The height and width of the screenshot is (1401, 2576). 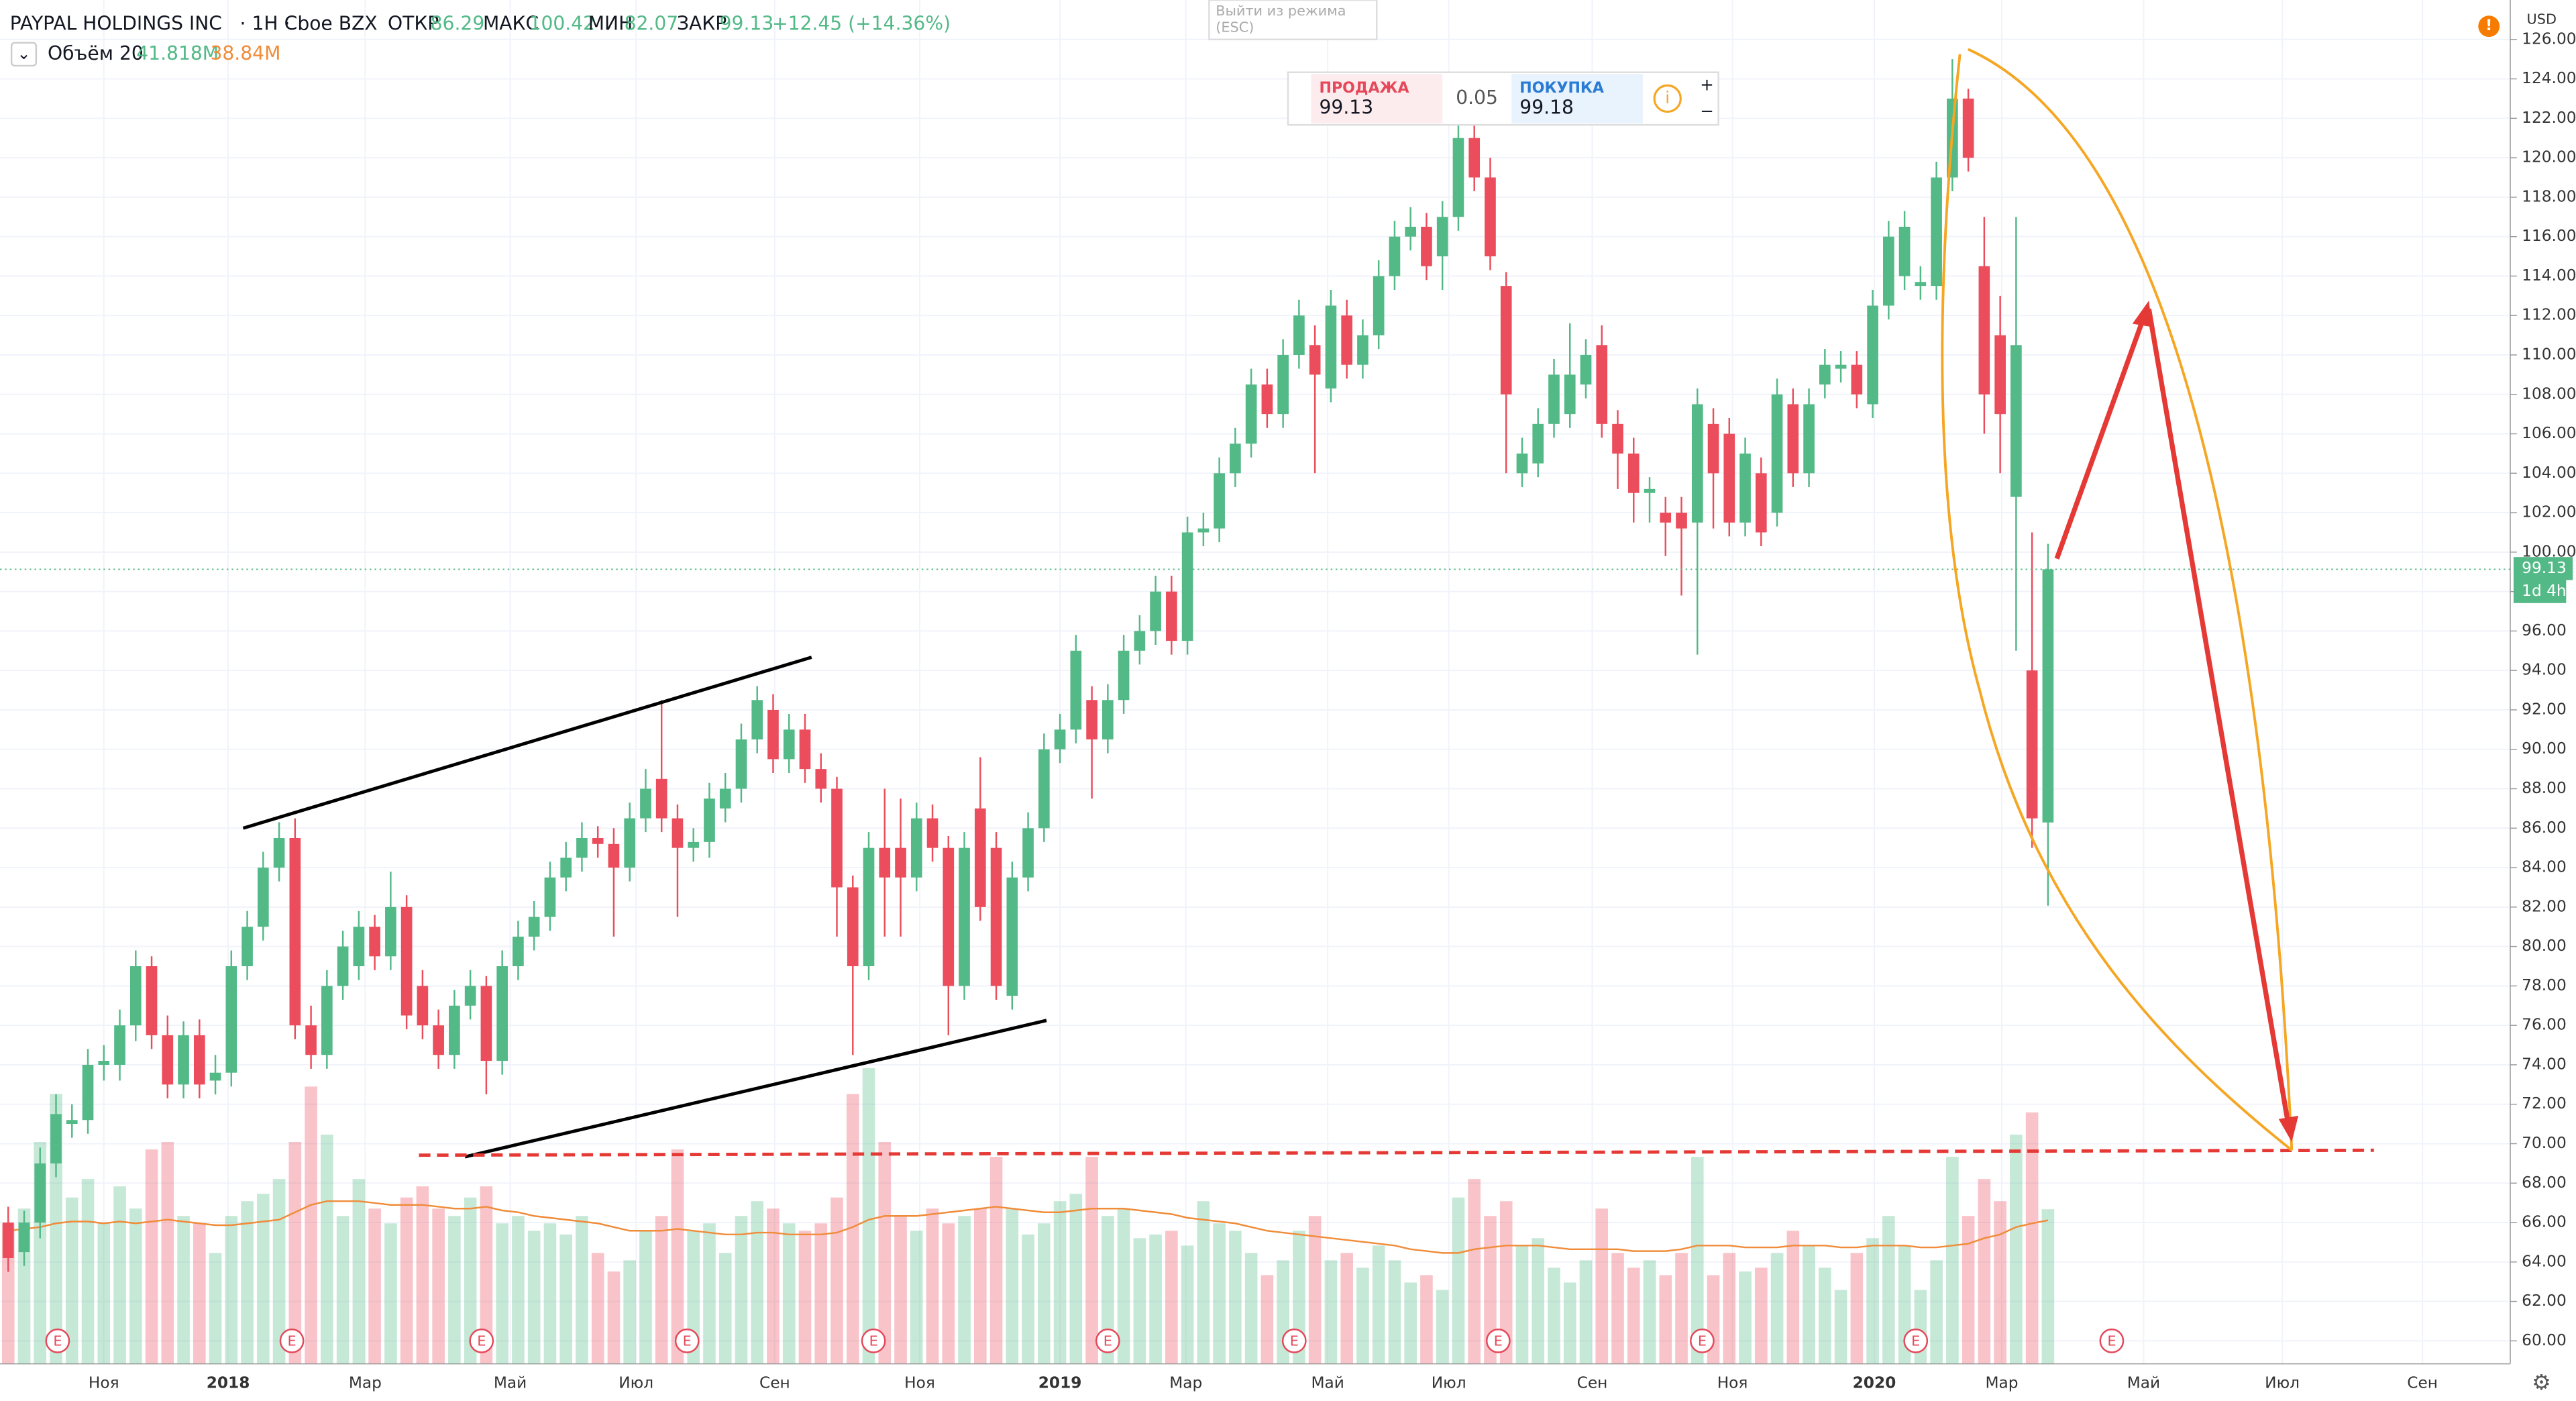 I want to click on y-tick-label: 104.00, so click(x=2549, y=473).